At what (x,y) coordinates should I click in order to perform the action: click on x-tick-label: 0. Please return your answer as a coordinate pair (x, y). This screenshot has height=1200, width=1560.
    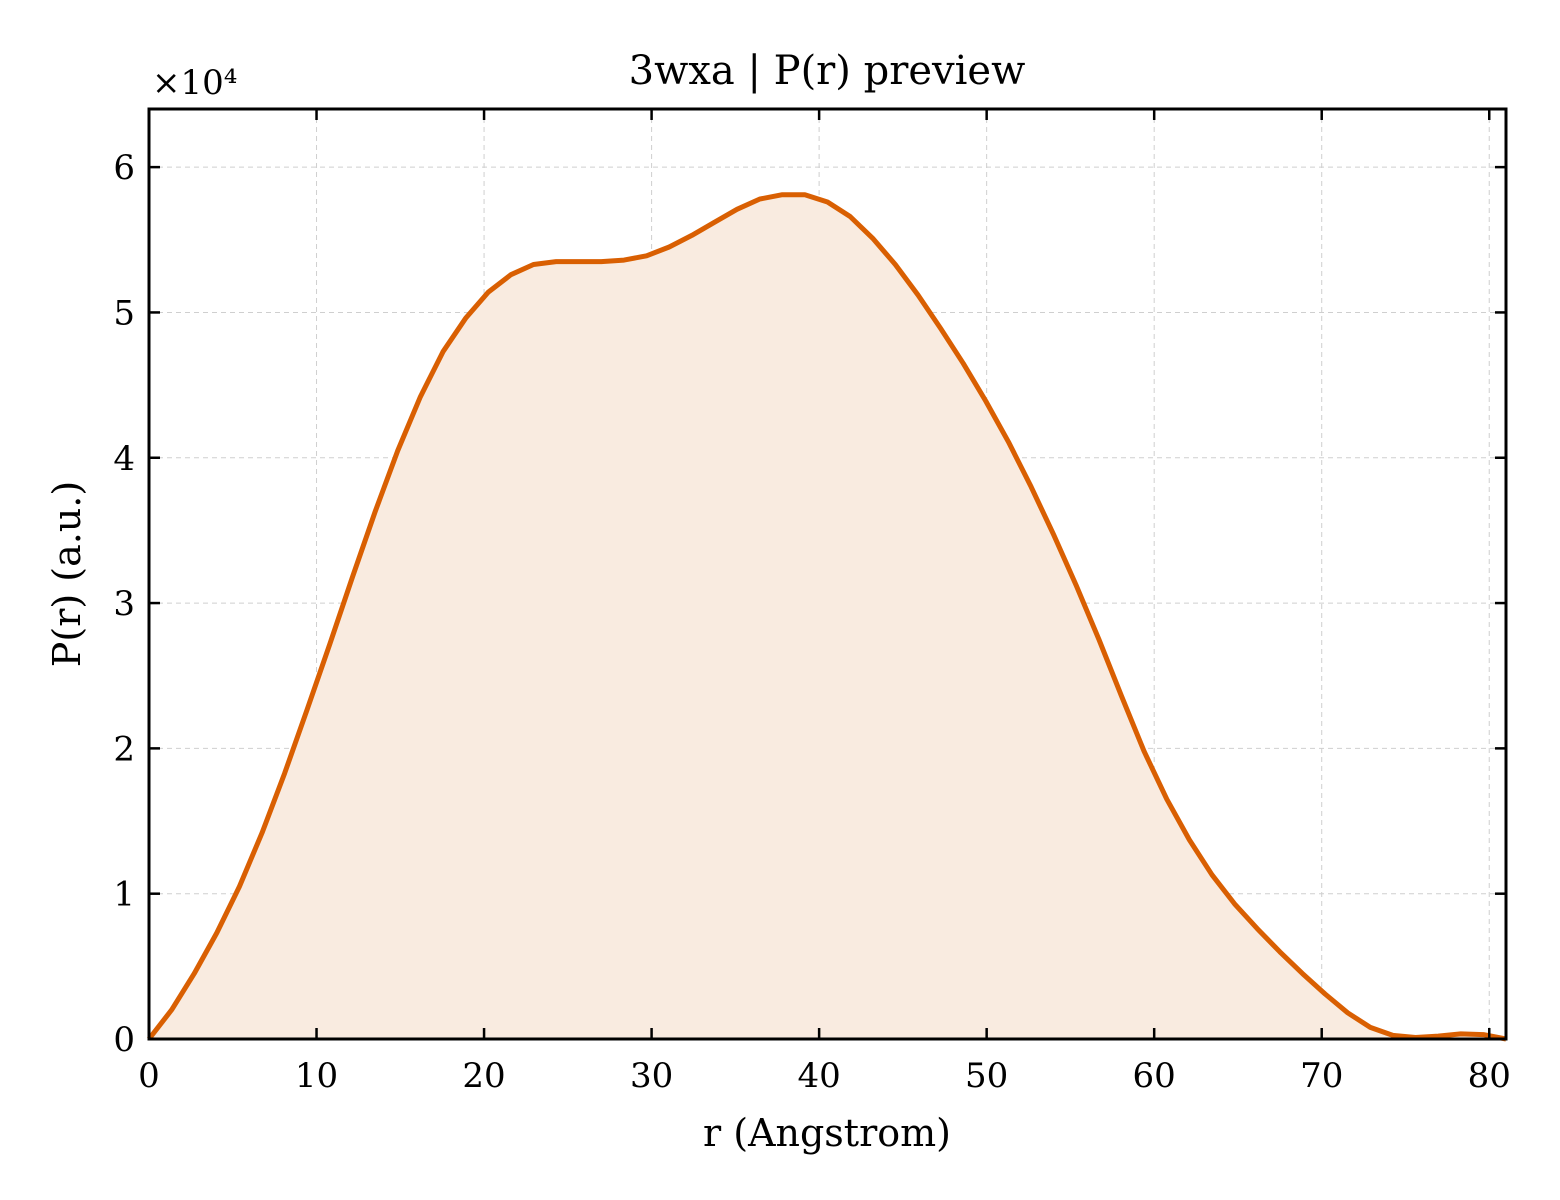
    Looking at the image, I should click on (149, 1076).